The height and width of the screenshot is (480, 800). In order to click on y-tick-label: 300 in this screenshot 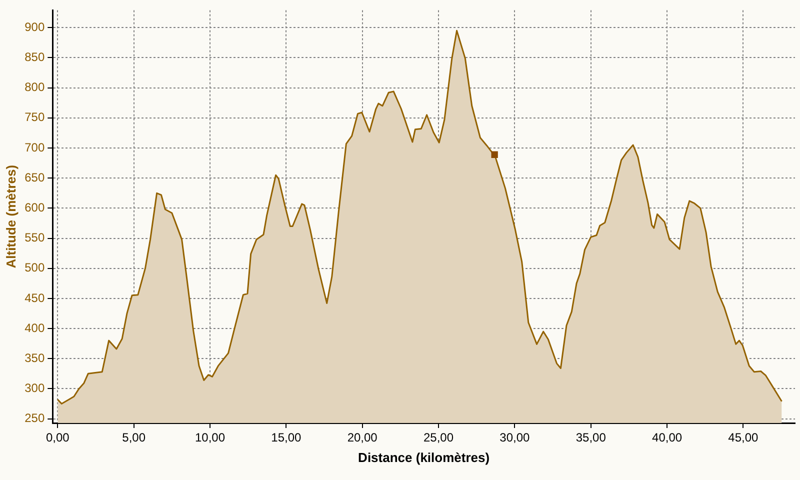, I will do `click(34, 388)`.